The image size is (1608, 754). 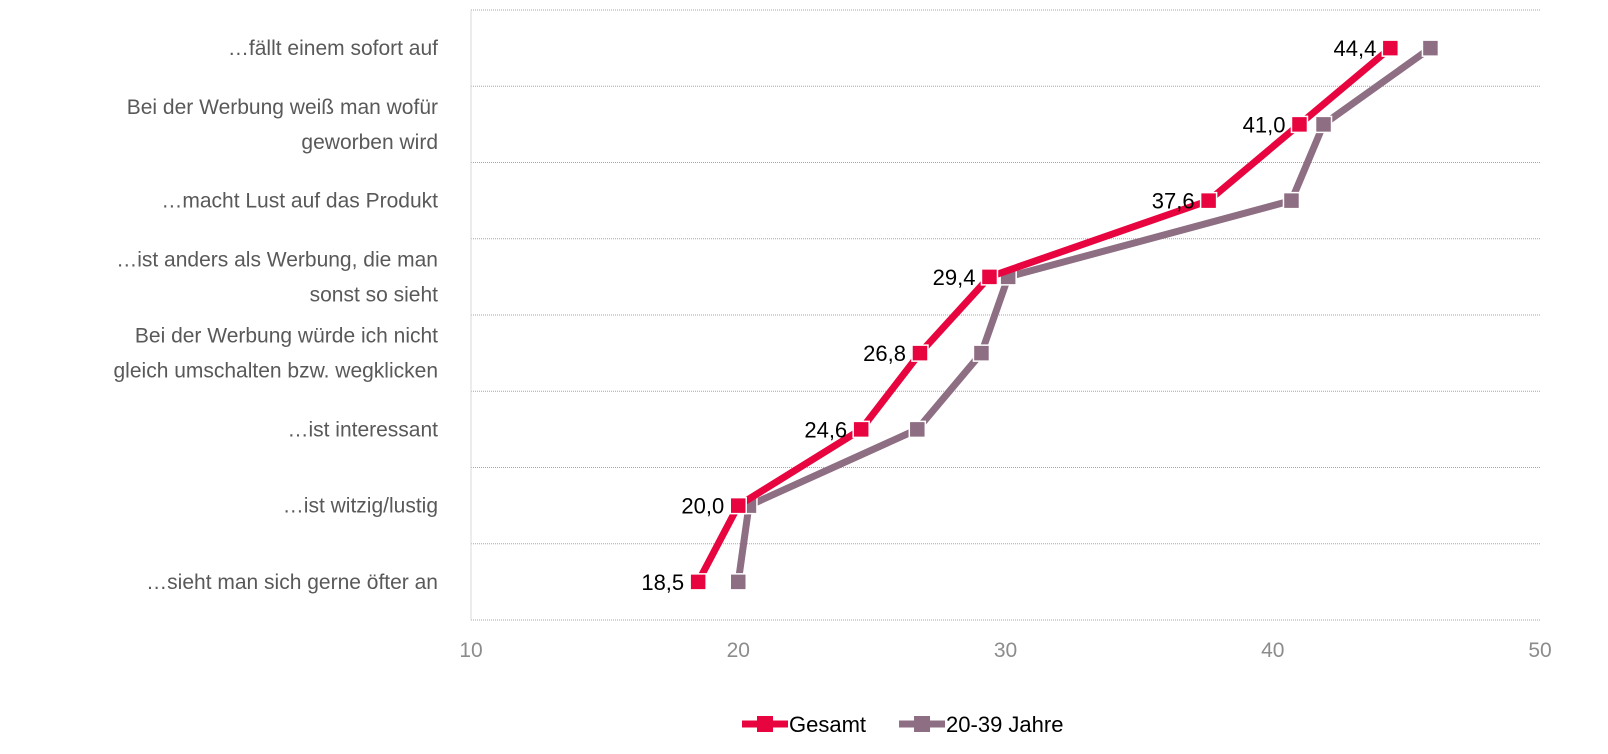 I want to click on x-tick-label: 10, so click(x=470, y=650).